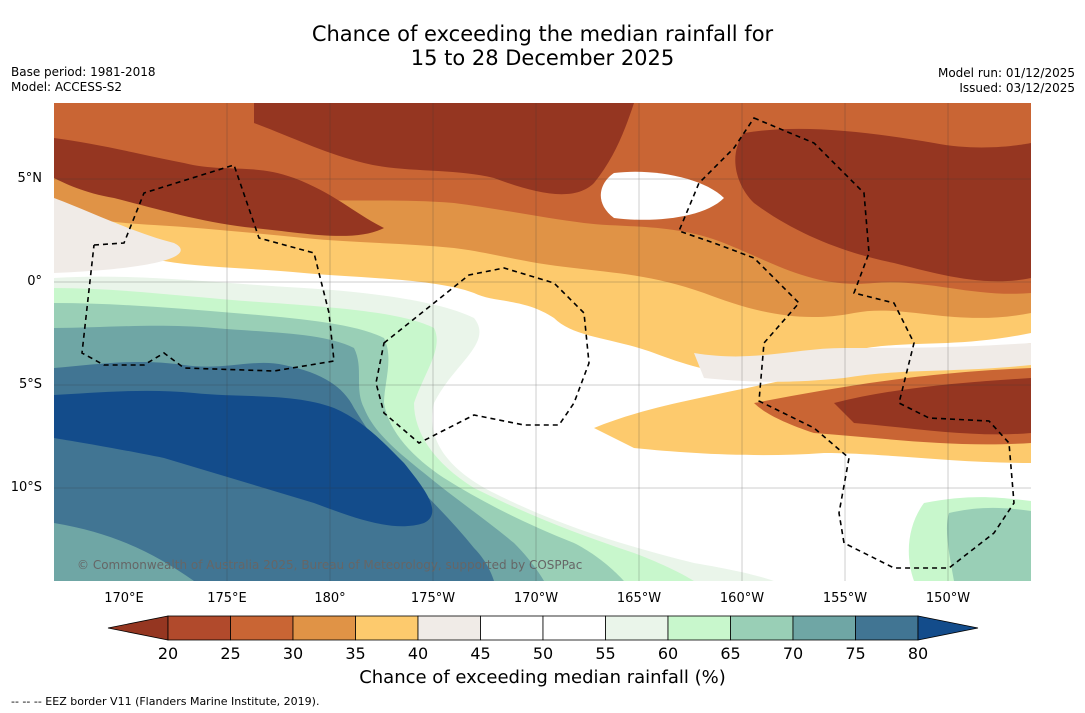 This screenshot has height=713, width=1085. What do you see at coordinates (730, 653) in the screenshot?
I see `colorbar-tick: 65` at bounding box center [730, 653].